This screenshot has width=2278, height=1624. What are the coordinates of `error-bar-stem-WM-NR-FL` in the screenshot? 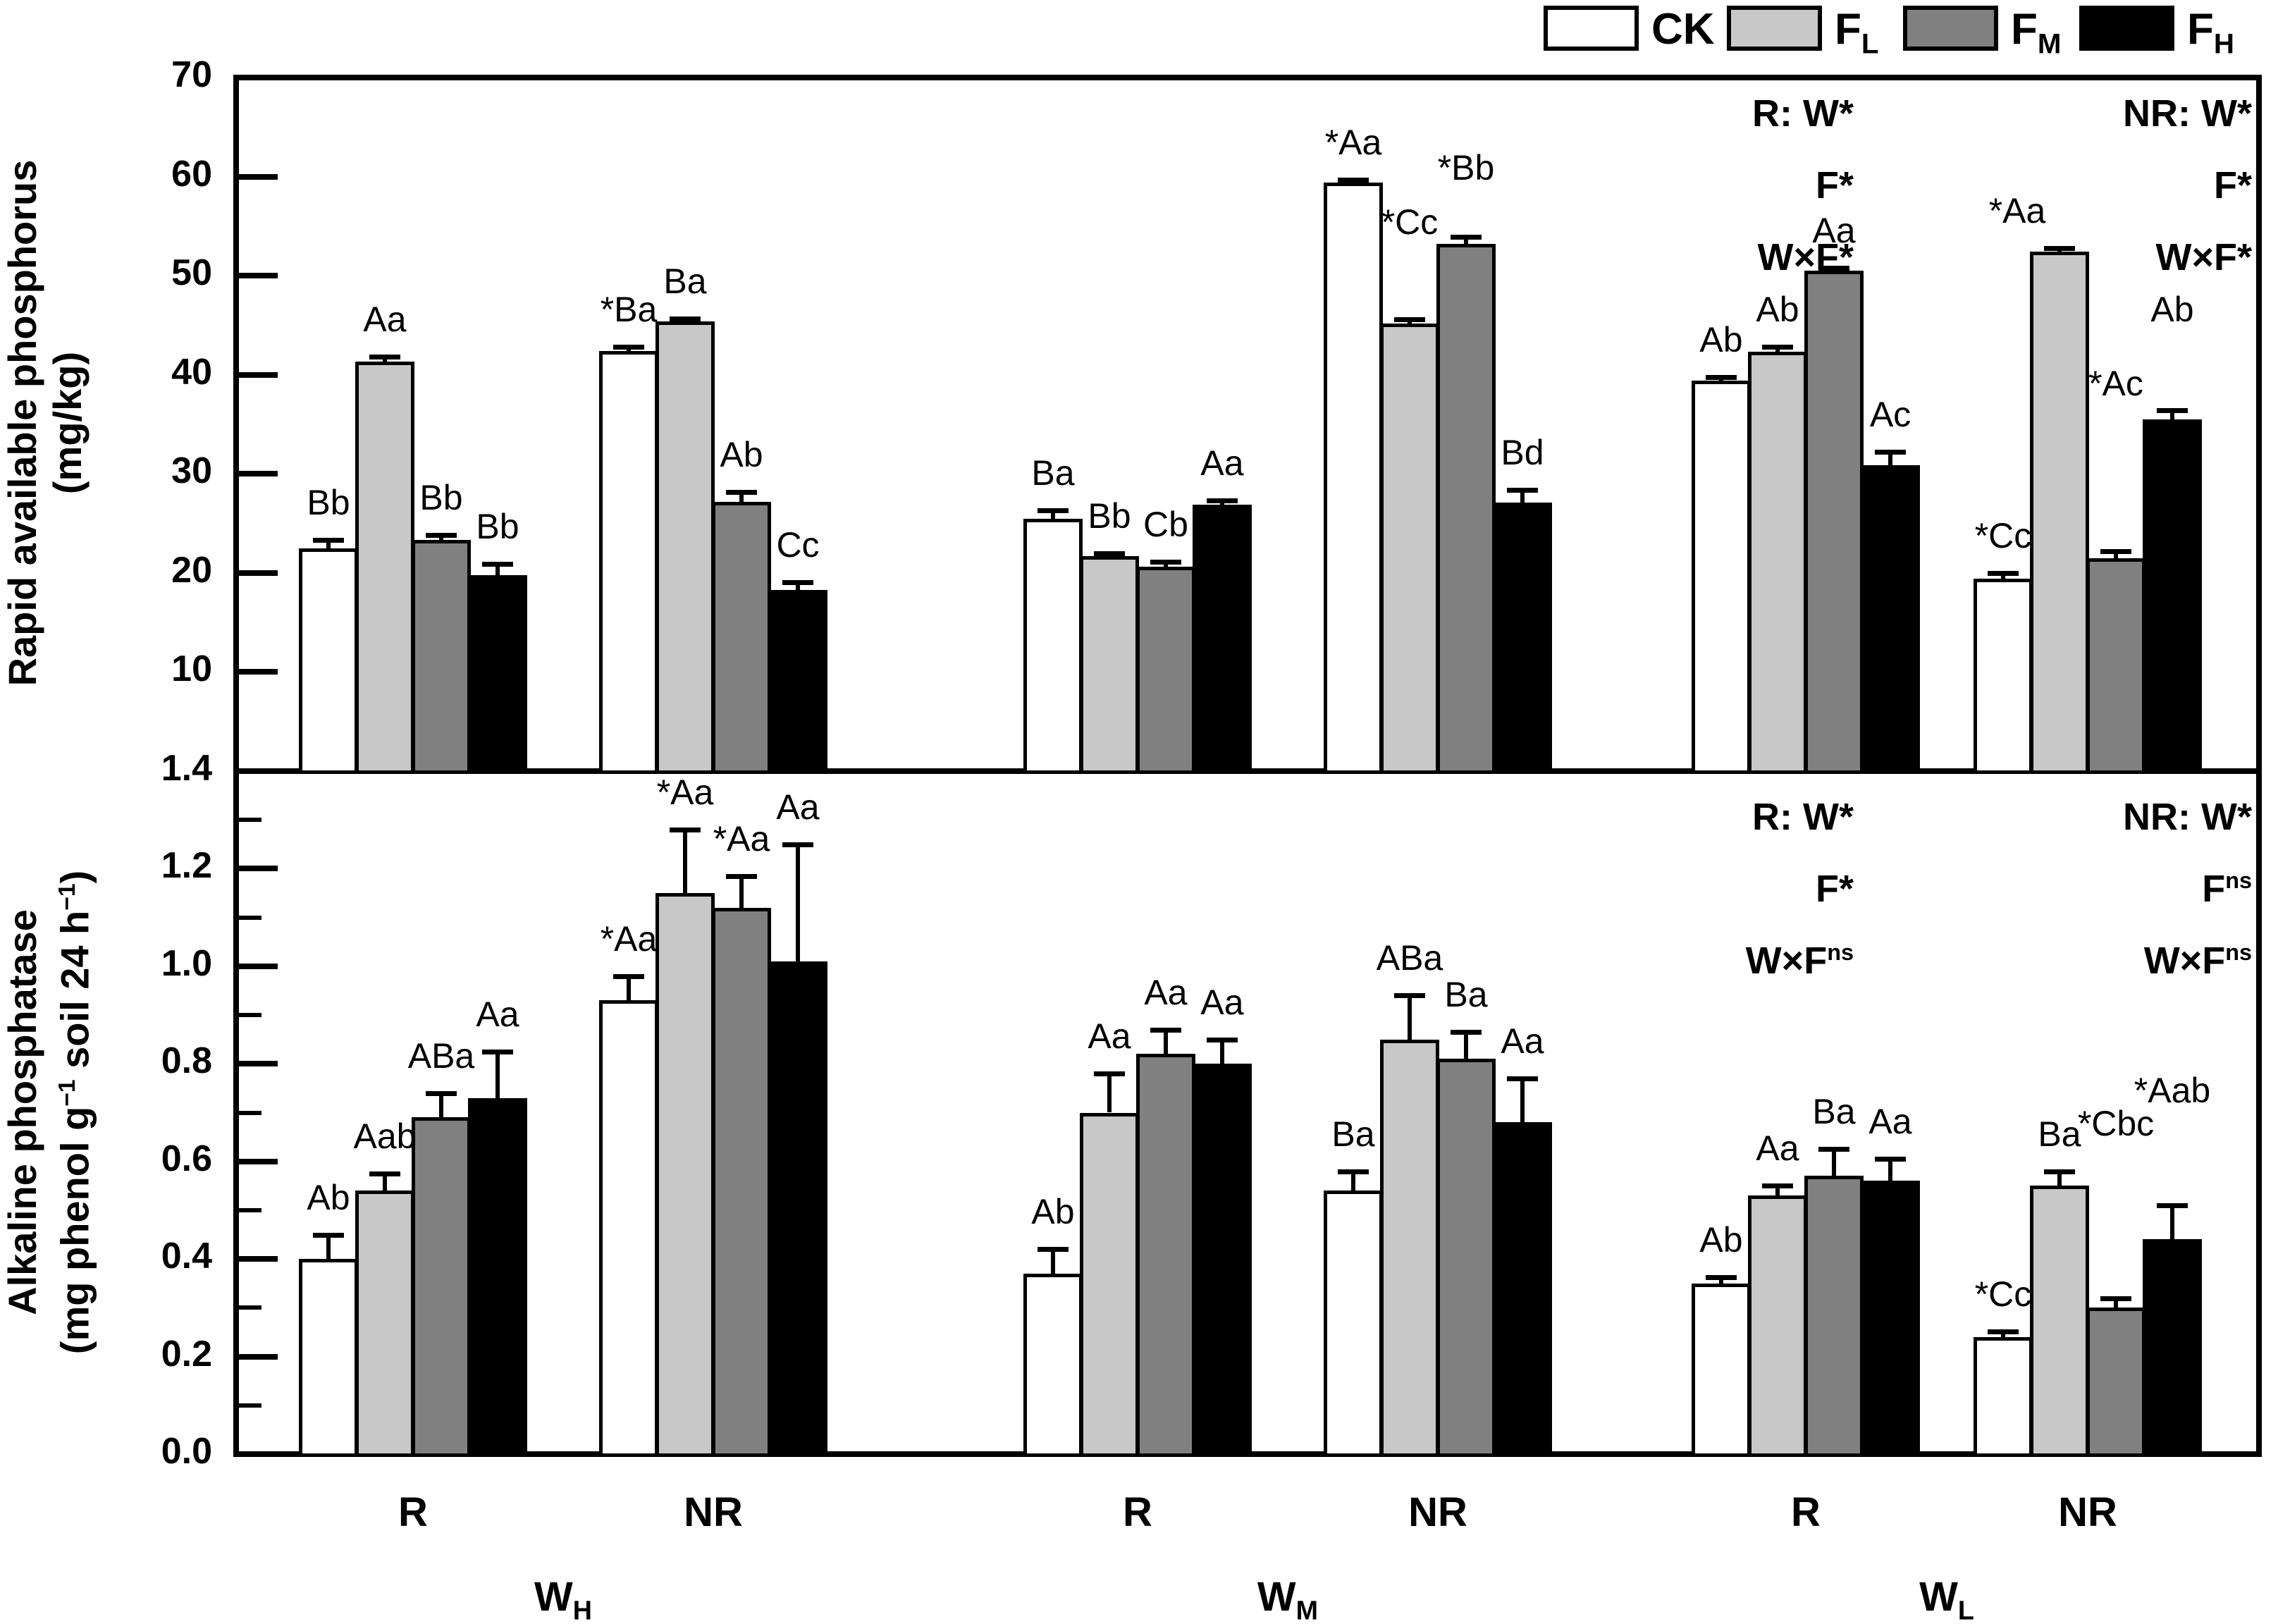 It's located at (1410, 1017).